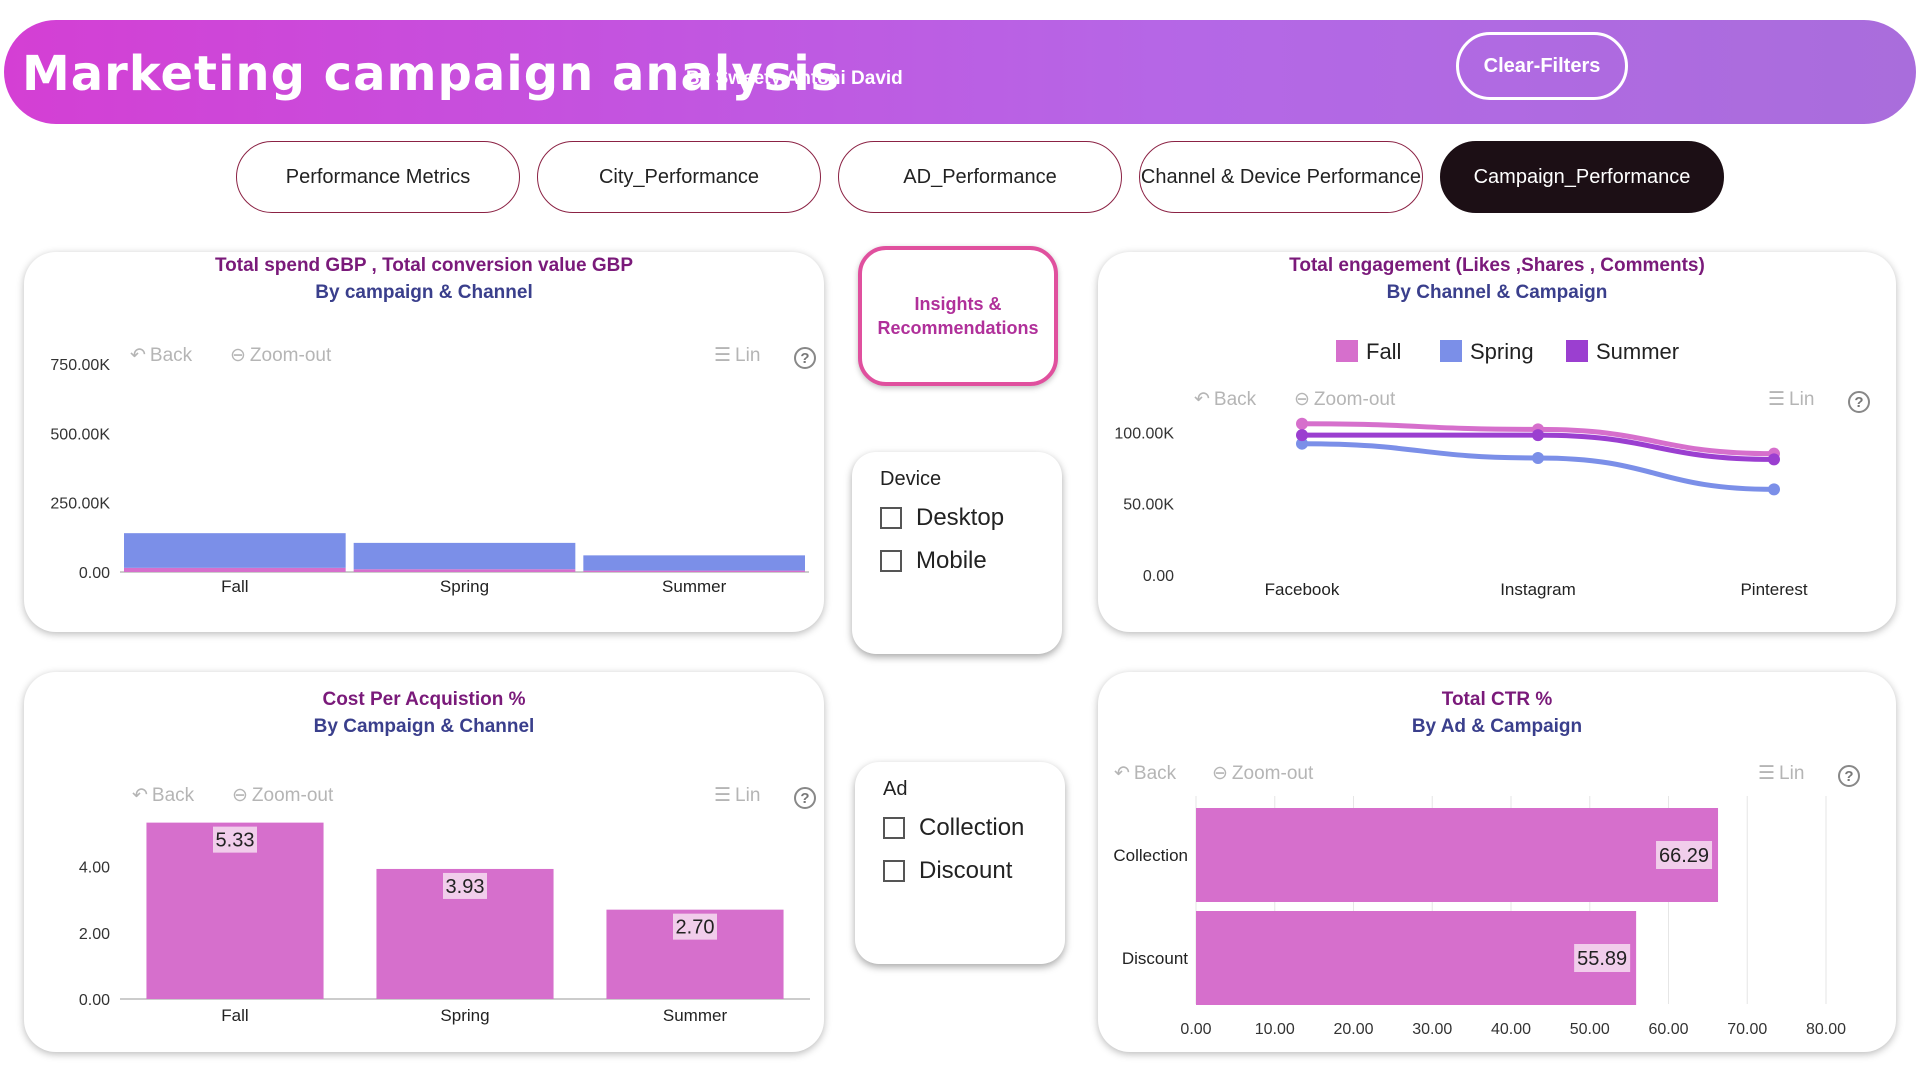  I want to click on slicer-title: Device, so click(911, 479).